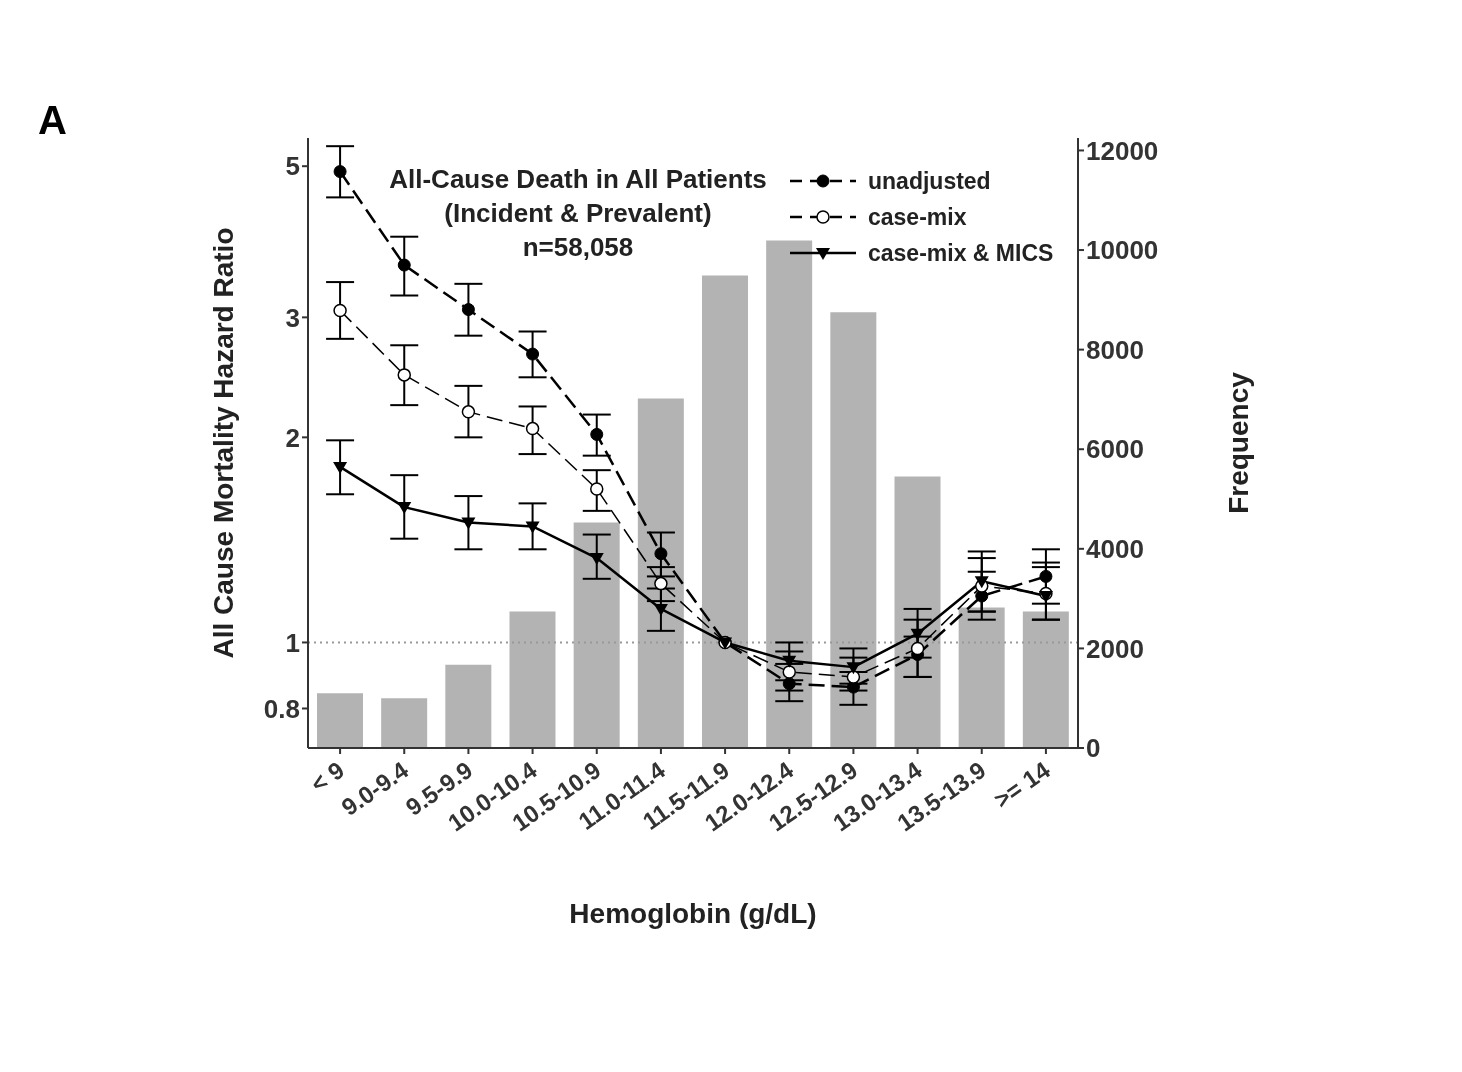  What do you see at coordinates (292, 642) in the screenshot?
I see `y-tick-label: 1` at bounding box center [292, 642].